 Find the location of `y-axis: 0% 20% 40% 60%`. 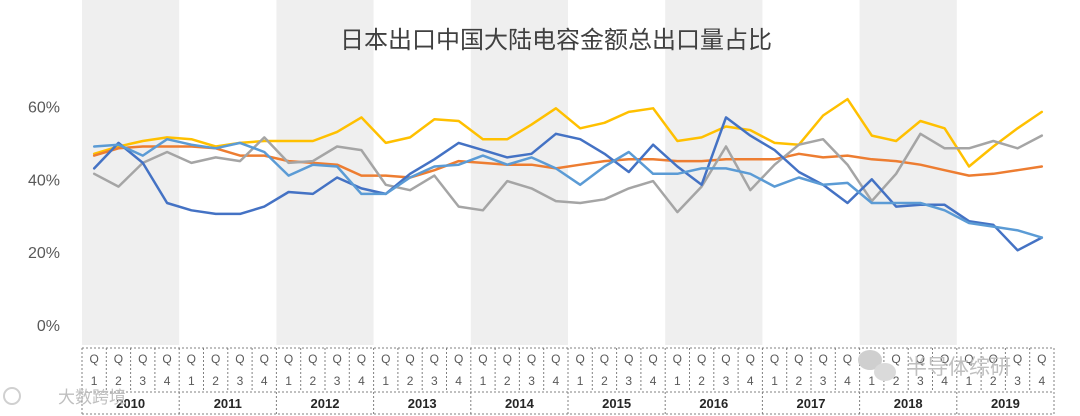

y-axis: 0% 20% 40% 60% is located at coordinates (44, 217).